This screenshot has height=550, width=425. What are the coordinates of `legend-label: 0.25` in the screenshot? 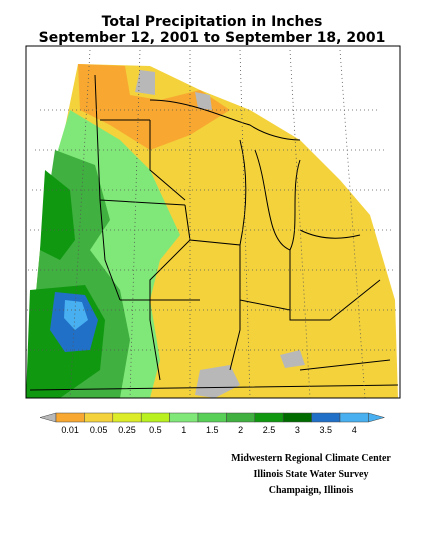 It's located at (127, 430).